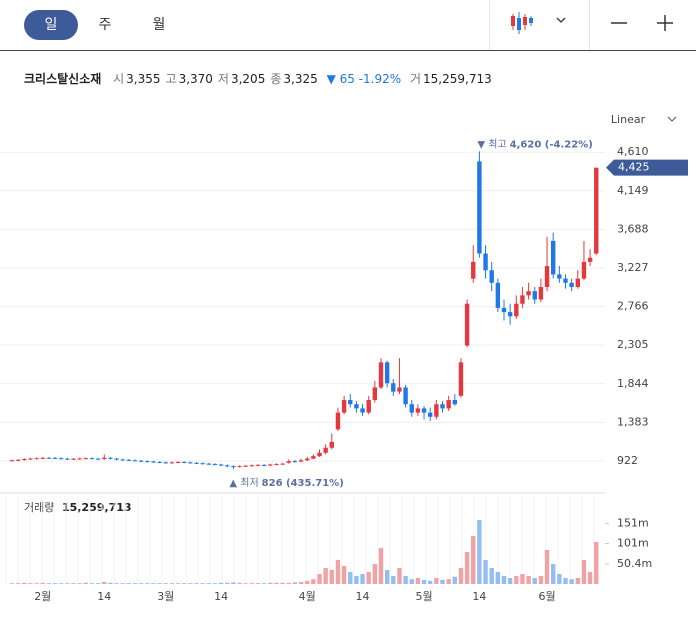 Image resolution: width=696 pixels, height=620 pixels. What do you see at coordinates (105, 25) in the screenshot?
I see `tab-week: 주` at bounding box center [105, 25].